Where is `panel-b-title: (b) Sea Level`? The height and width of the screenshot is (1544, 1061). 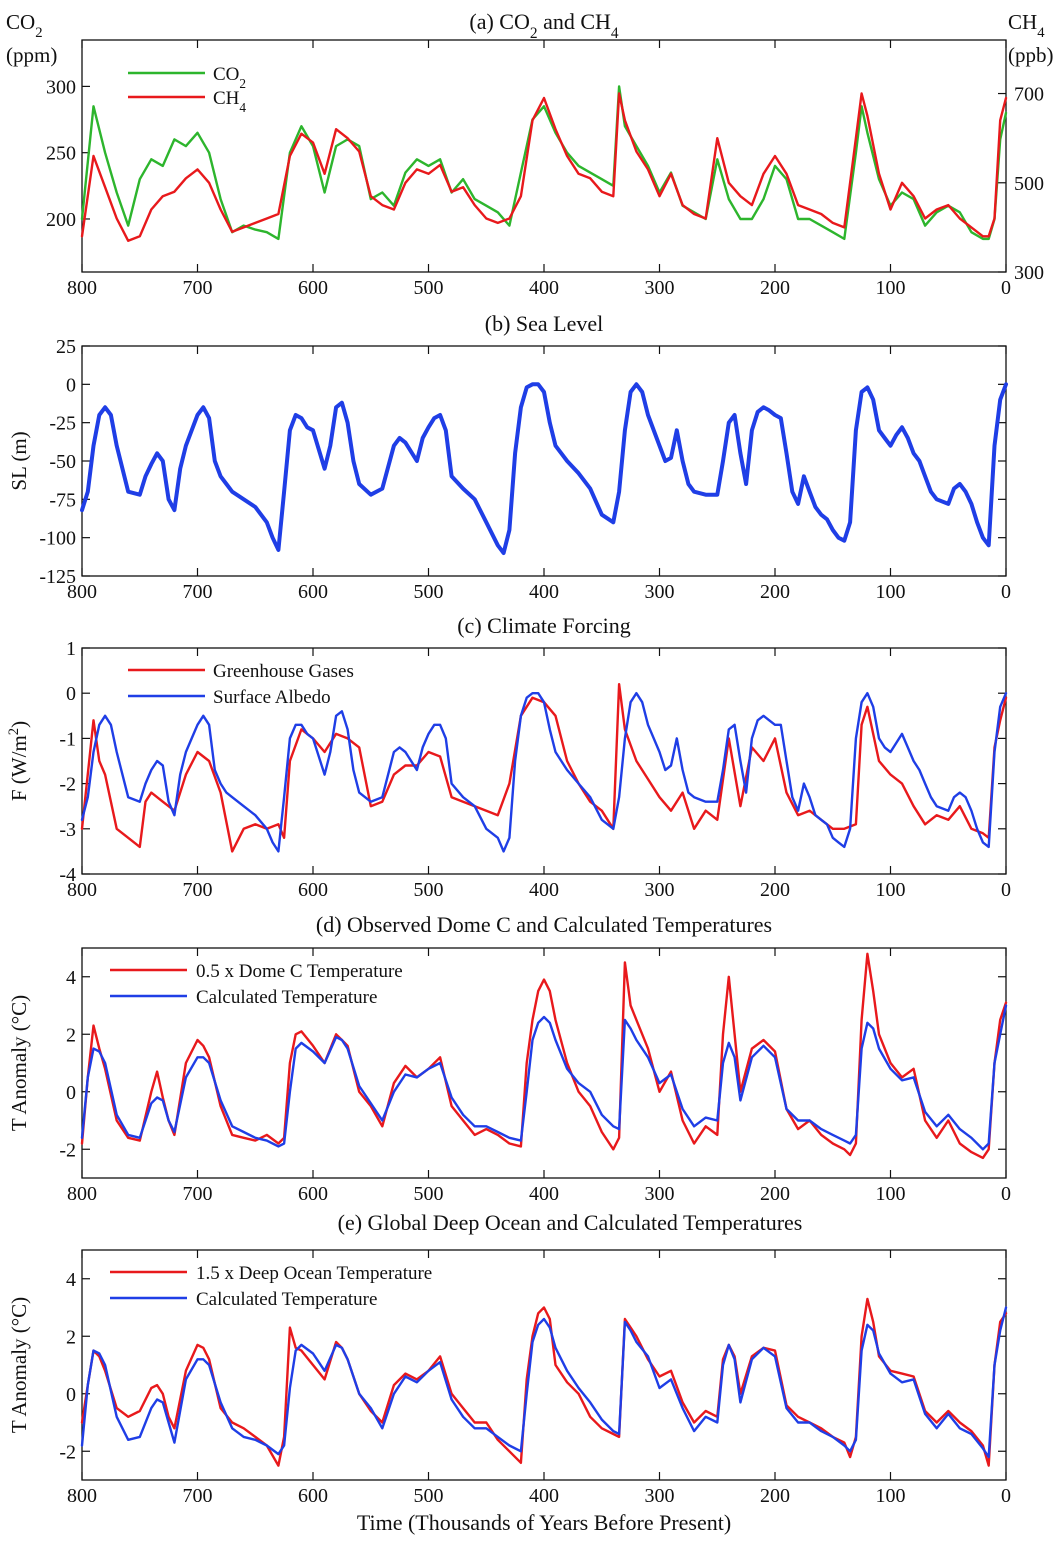
panel-b-title: (b) Sea Level is located at coordinates (544, 323).